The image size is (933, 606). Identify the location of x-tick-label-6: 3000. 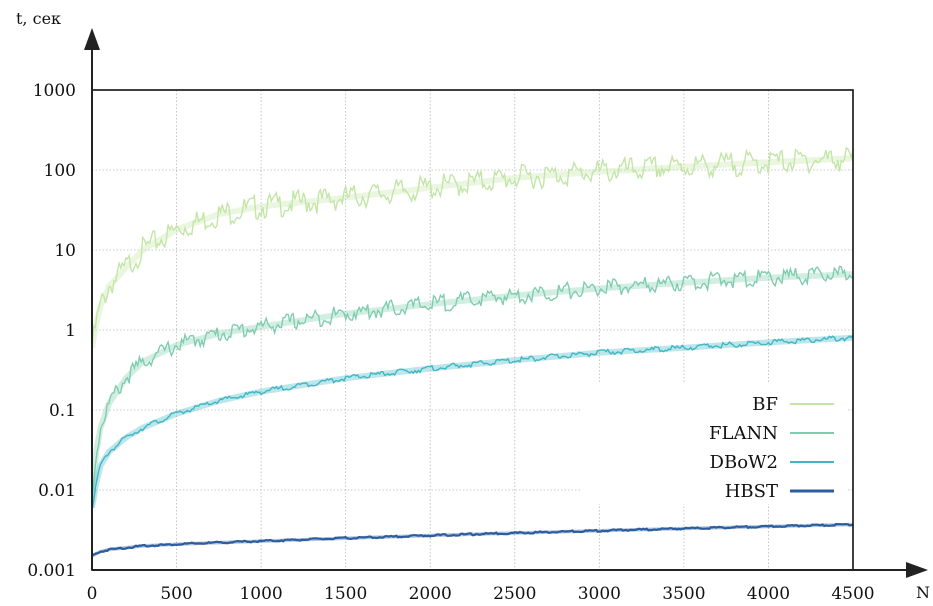
(599, 594).